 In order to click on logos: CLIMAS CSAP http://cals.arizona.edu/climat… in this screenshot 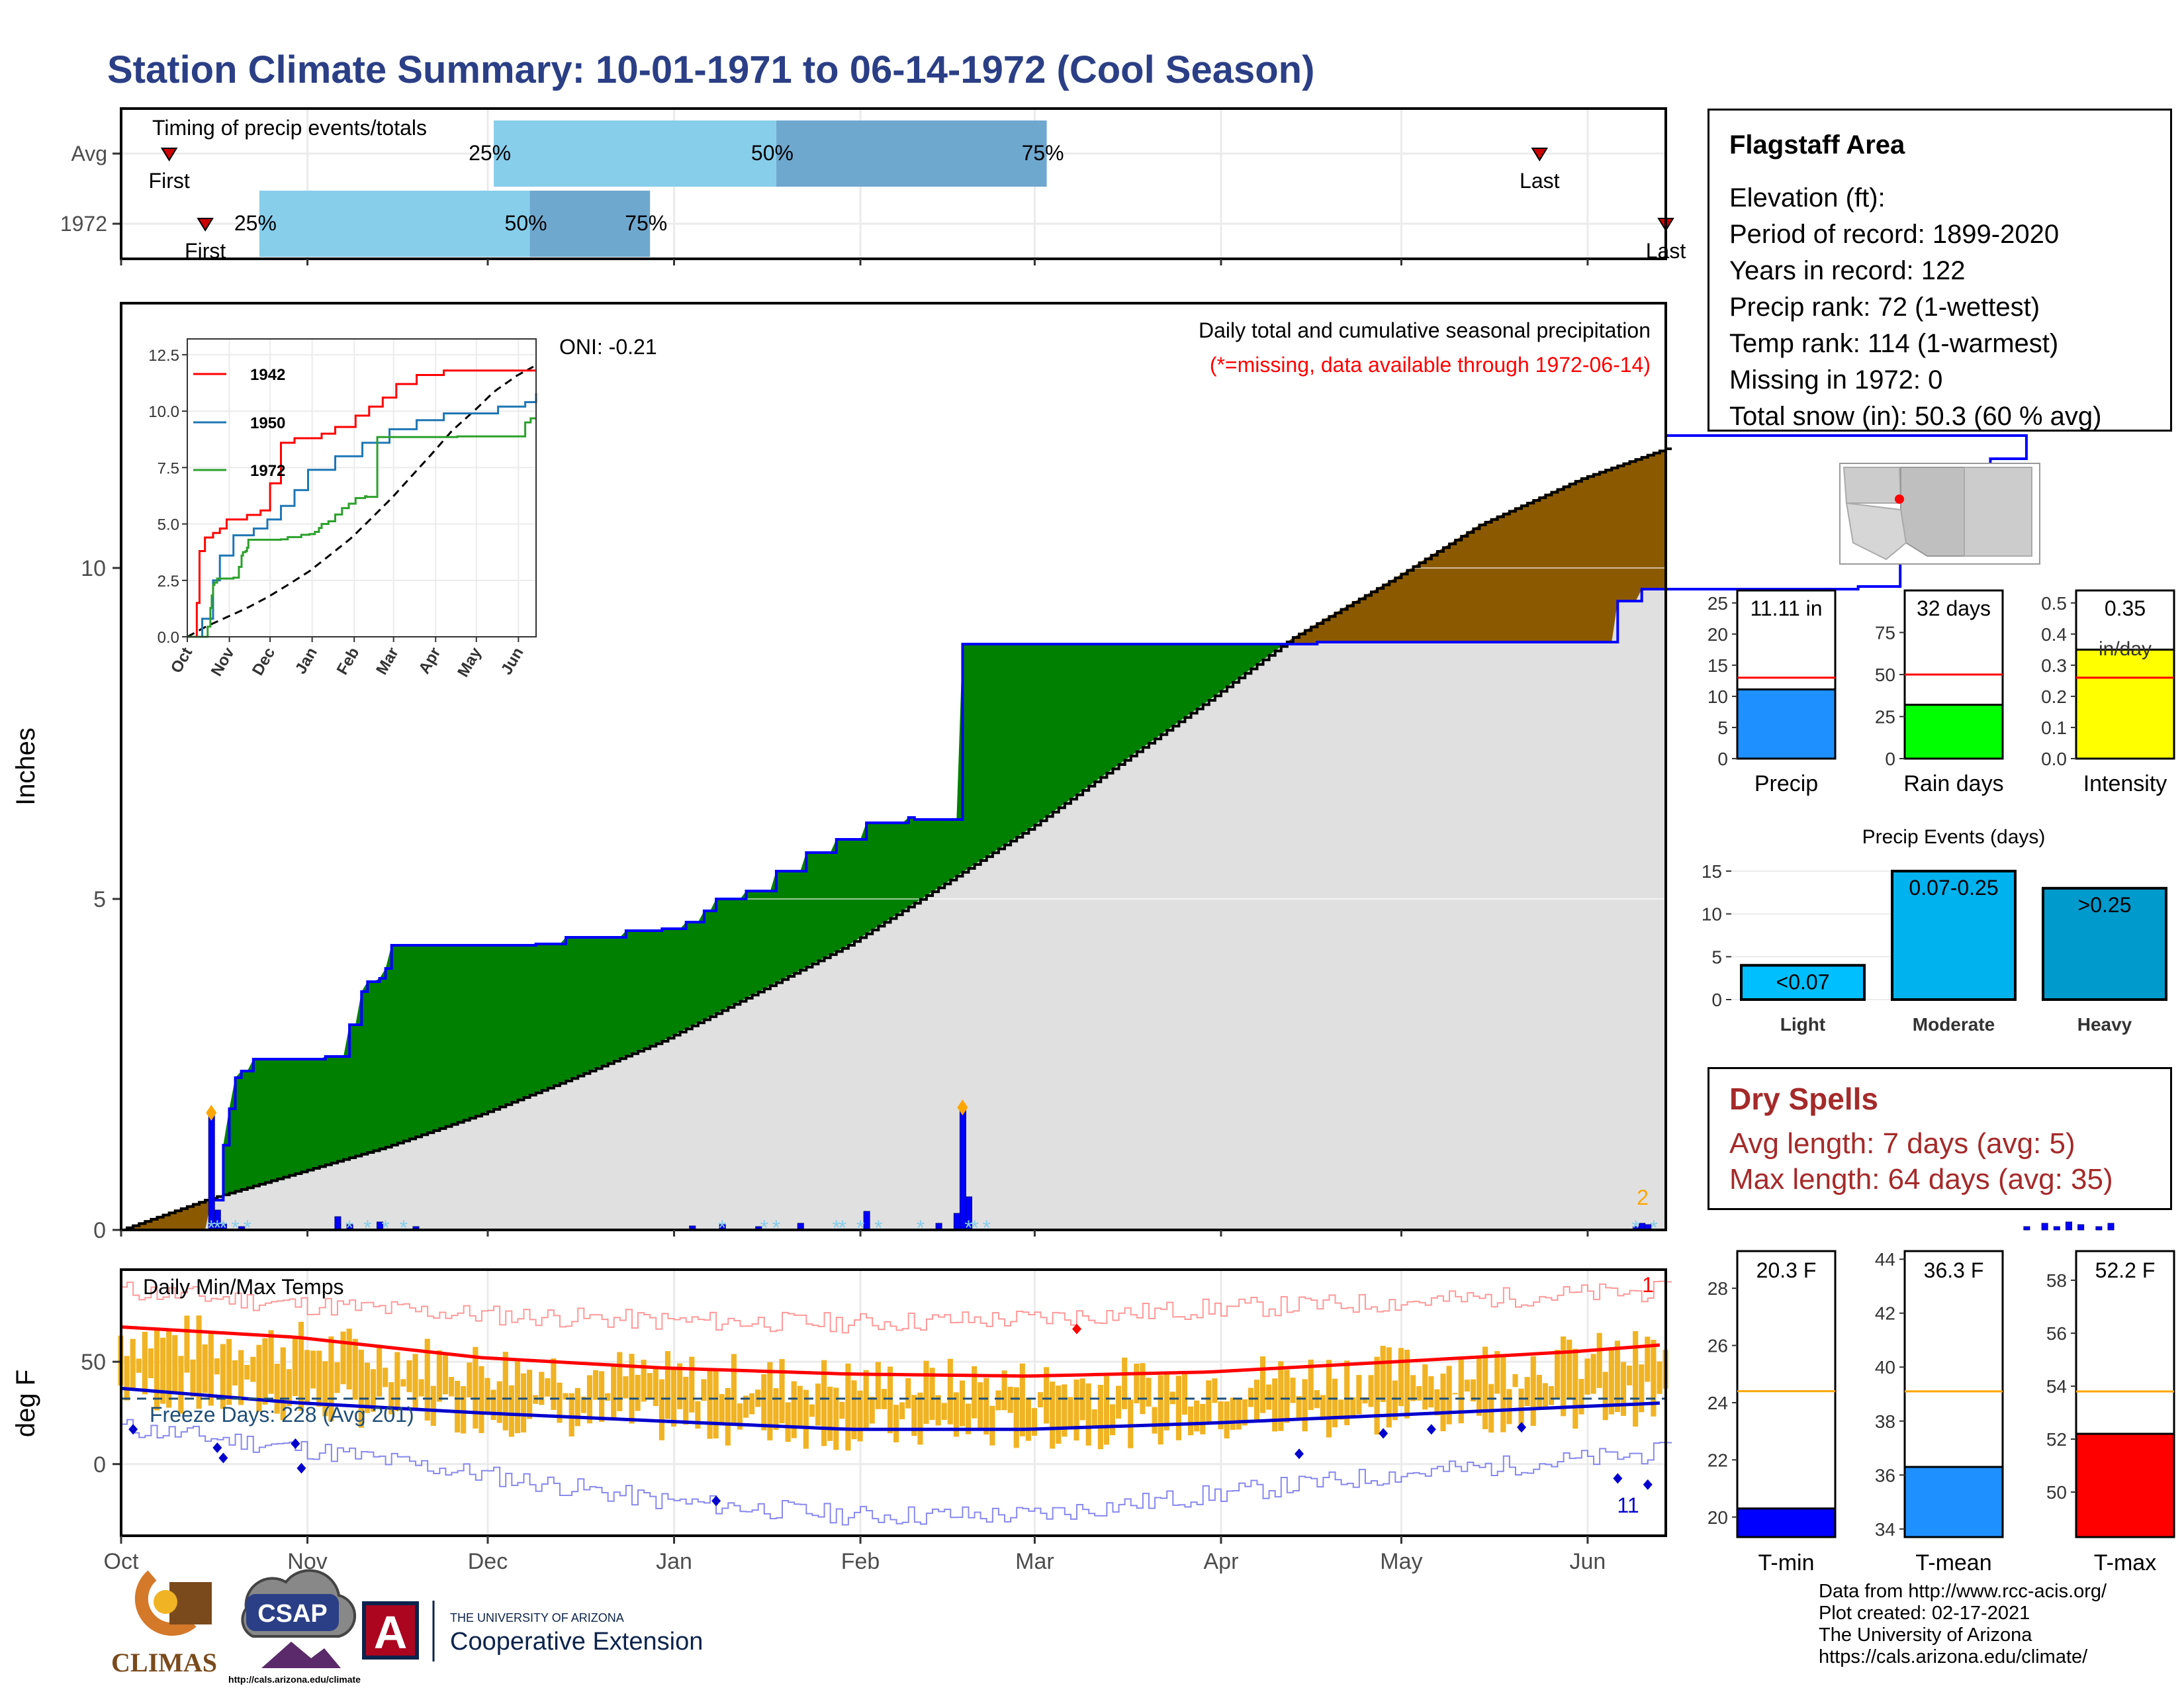, I will do `click(407, 1627)`.